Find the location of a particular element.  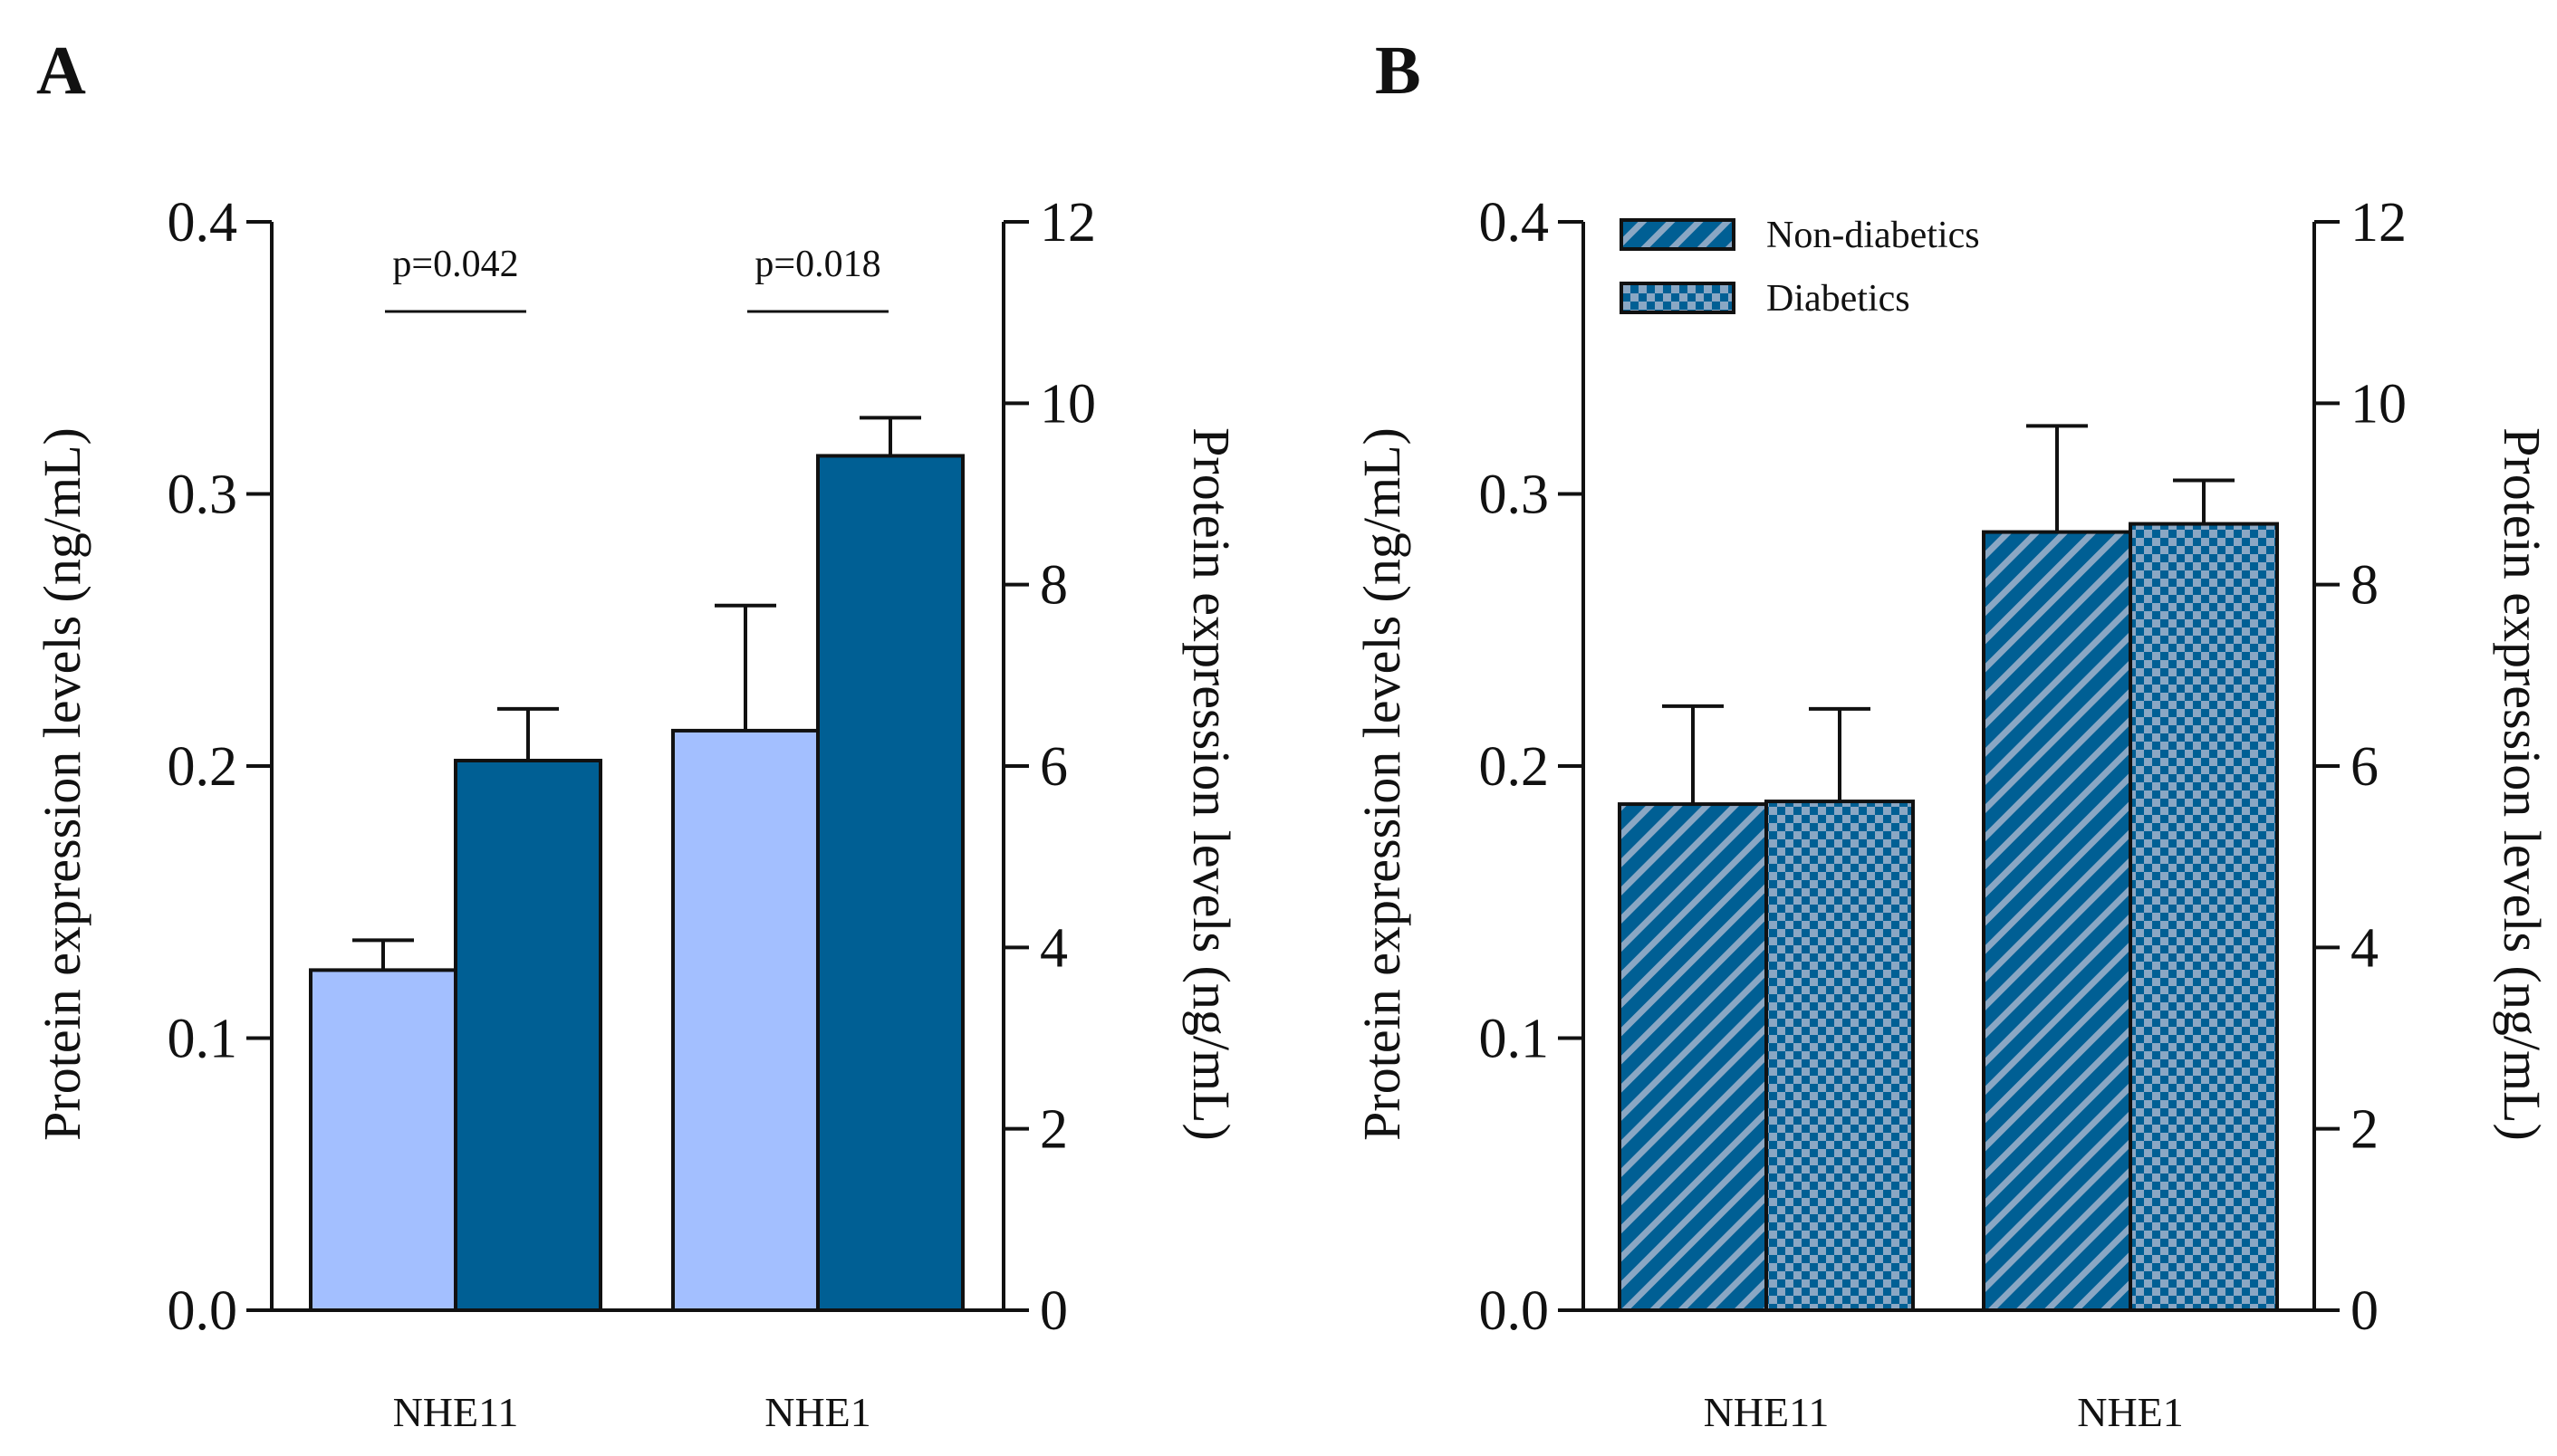

legend-label: Diabetics is located at coordinates (1838, 299).